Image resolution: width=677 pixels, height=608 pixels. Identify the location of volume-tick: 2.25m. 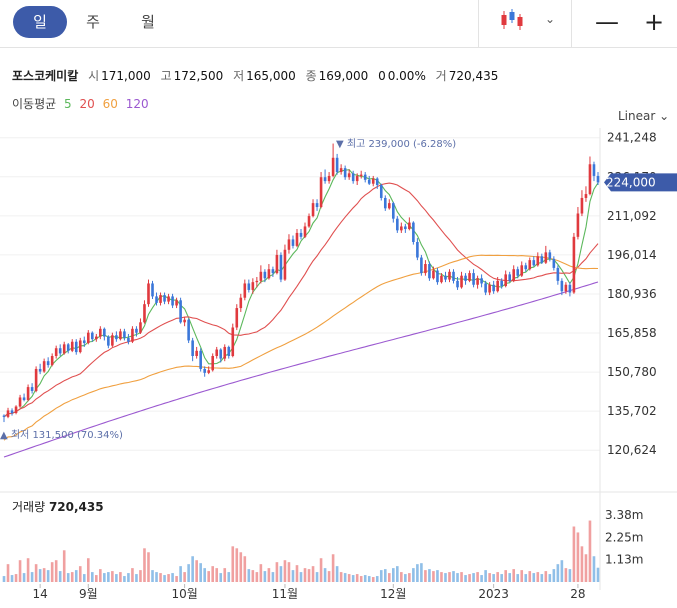
(624, 537).